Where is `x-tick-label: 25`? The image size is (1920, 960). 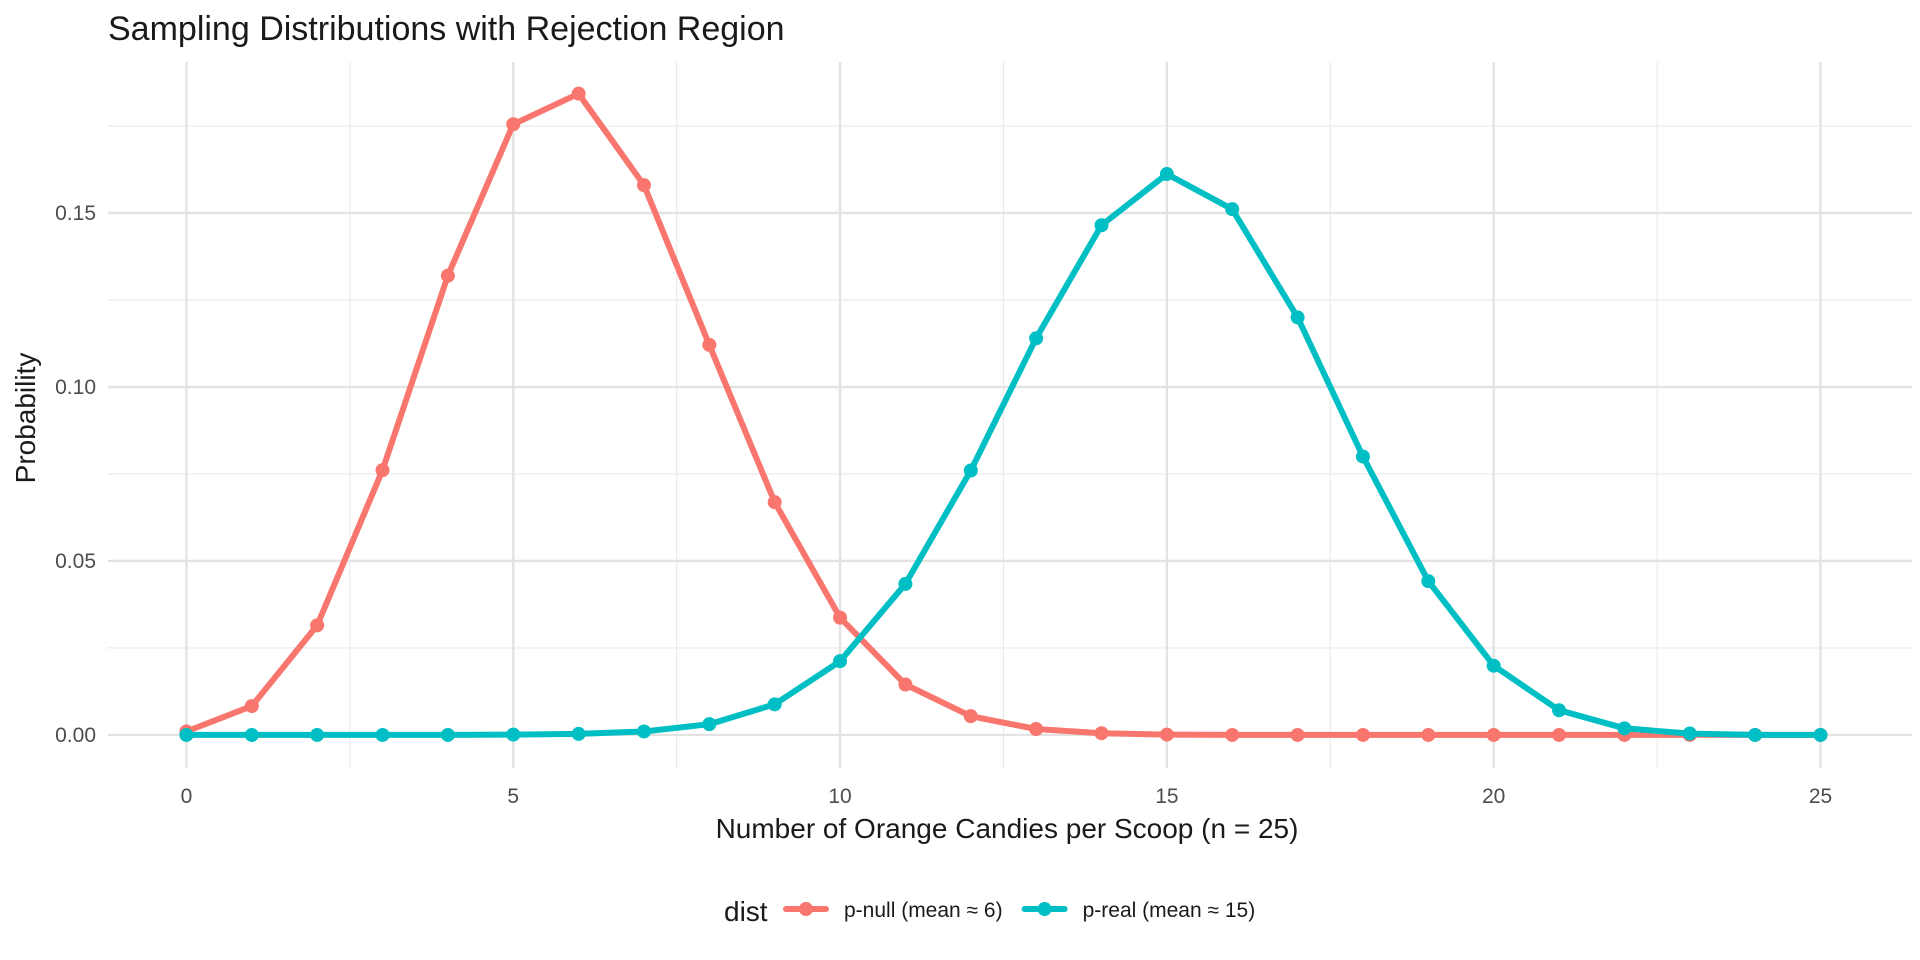 x-tick-label: 25 is located at coordinates (1820, 796).